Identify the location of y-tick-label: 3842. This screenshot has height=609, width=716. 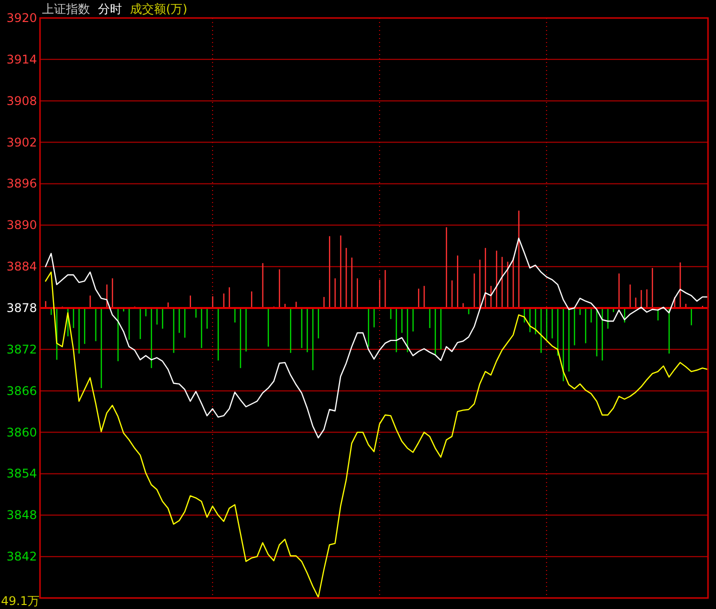
(21, 557).